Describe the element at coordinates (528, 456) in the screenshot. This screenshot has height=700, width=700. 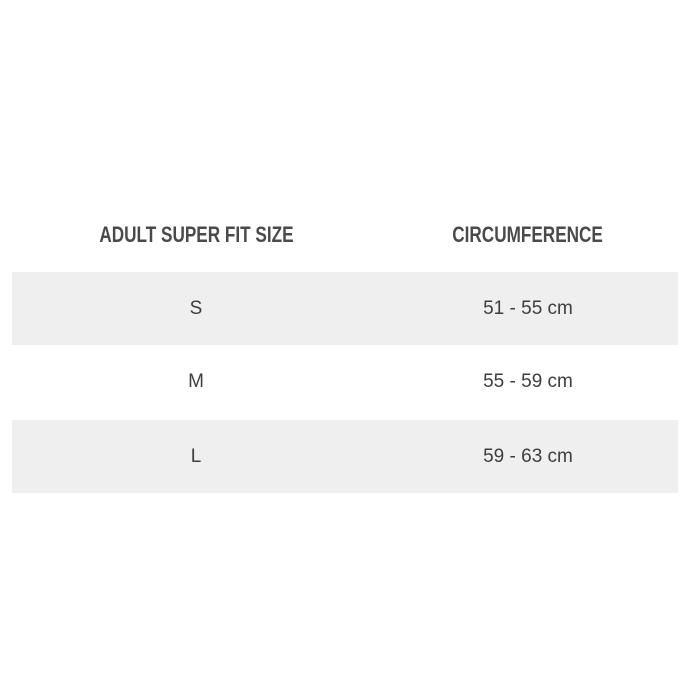
I see `circumference-cell: 59 - 63 cm` at that location.